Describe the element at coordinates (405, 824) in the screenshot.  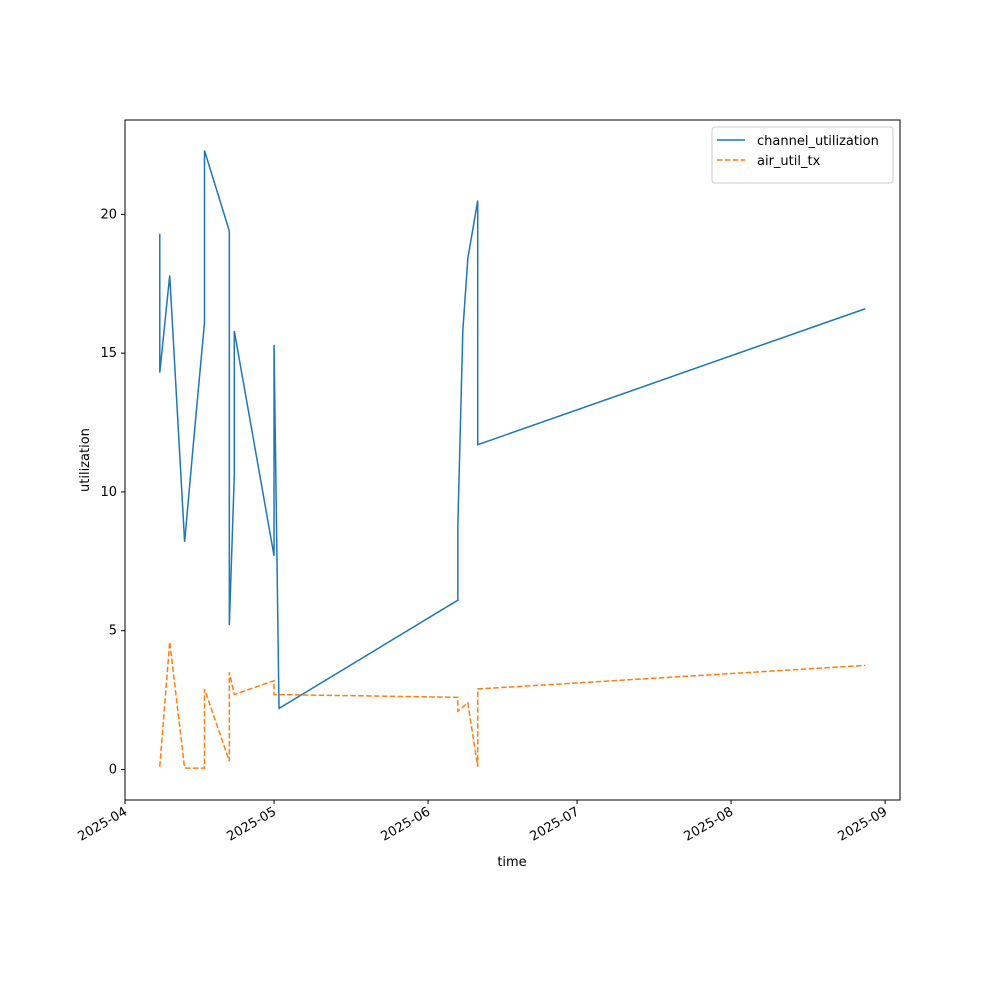
I see `x-tick-label: 2025-06` at that location.